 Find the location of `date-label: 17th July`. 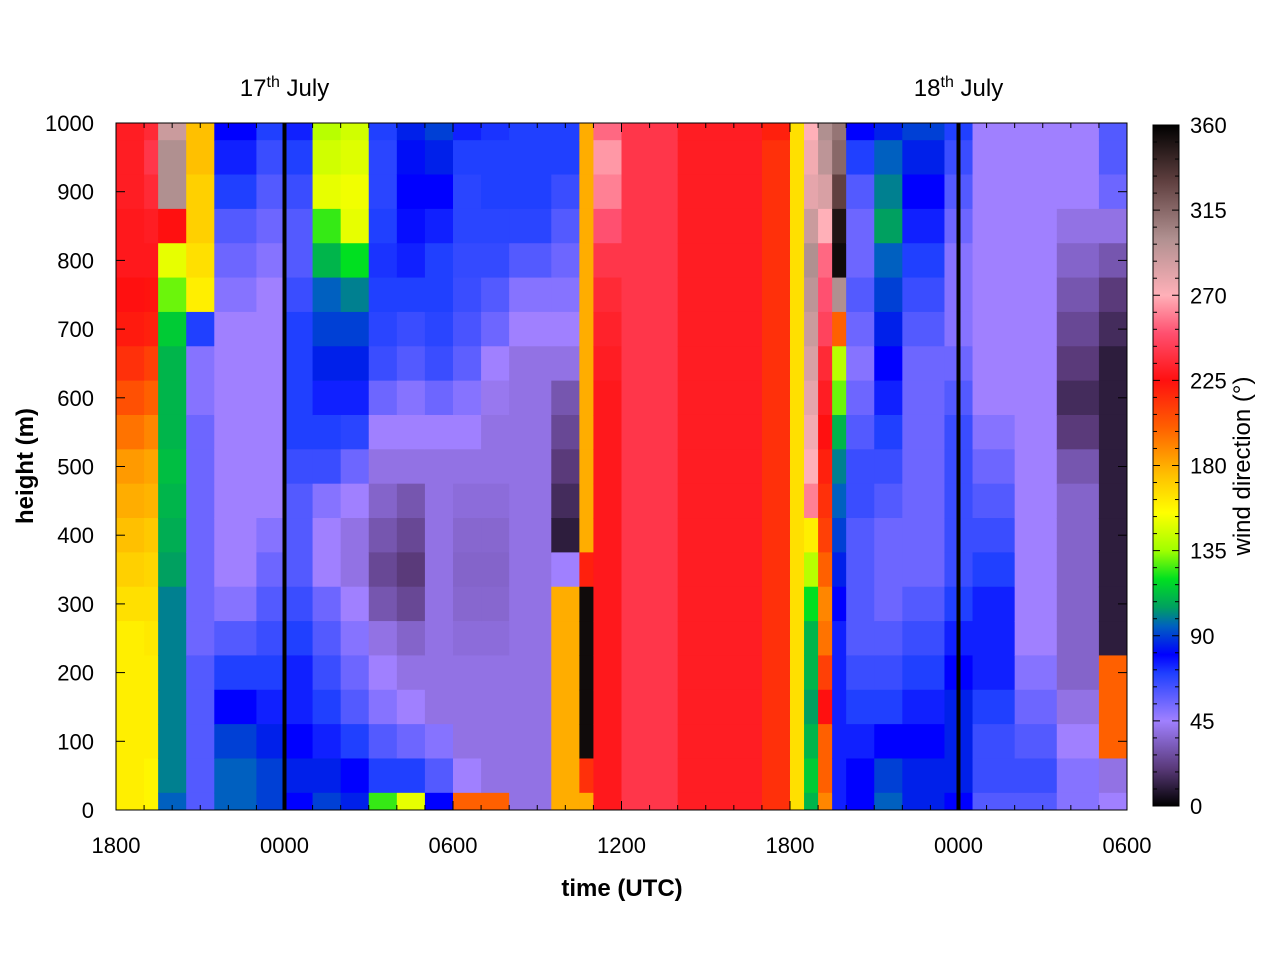

date-label: 17th July is located at coordinates (284, 88).